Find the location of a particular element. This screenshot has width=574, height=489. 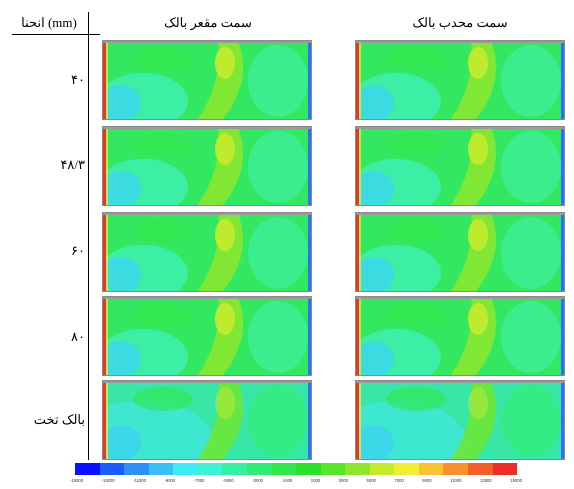

table-header-divider is located at coordinates (56, 34).